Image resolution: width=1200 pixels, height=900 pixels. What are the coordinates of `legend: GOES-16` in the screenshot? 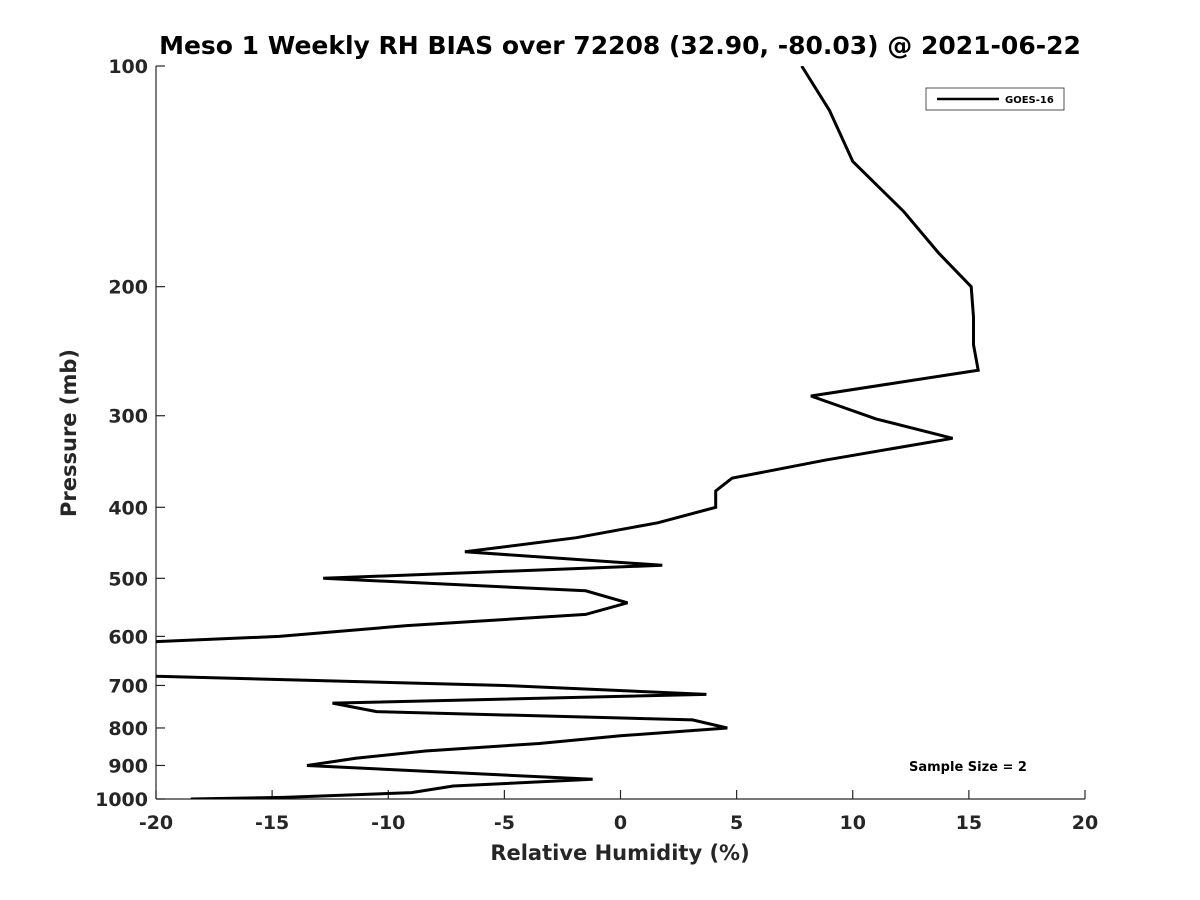 It's located at (995, 99).